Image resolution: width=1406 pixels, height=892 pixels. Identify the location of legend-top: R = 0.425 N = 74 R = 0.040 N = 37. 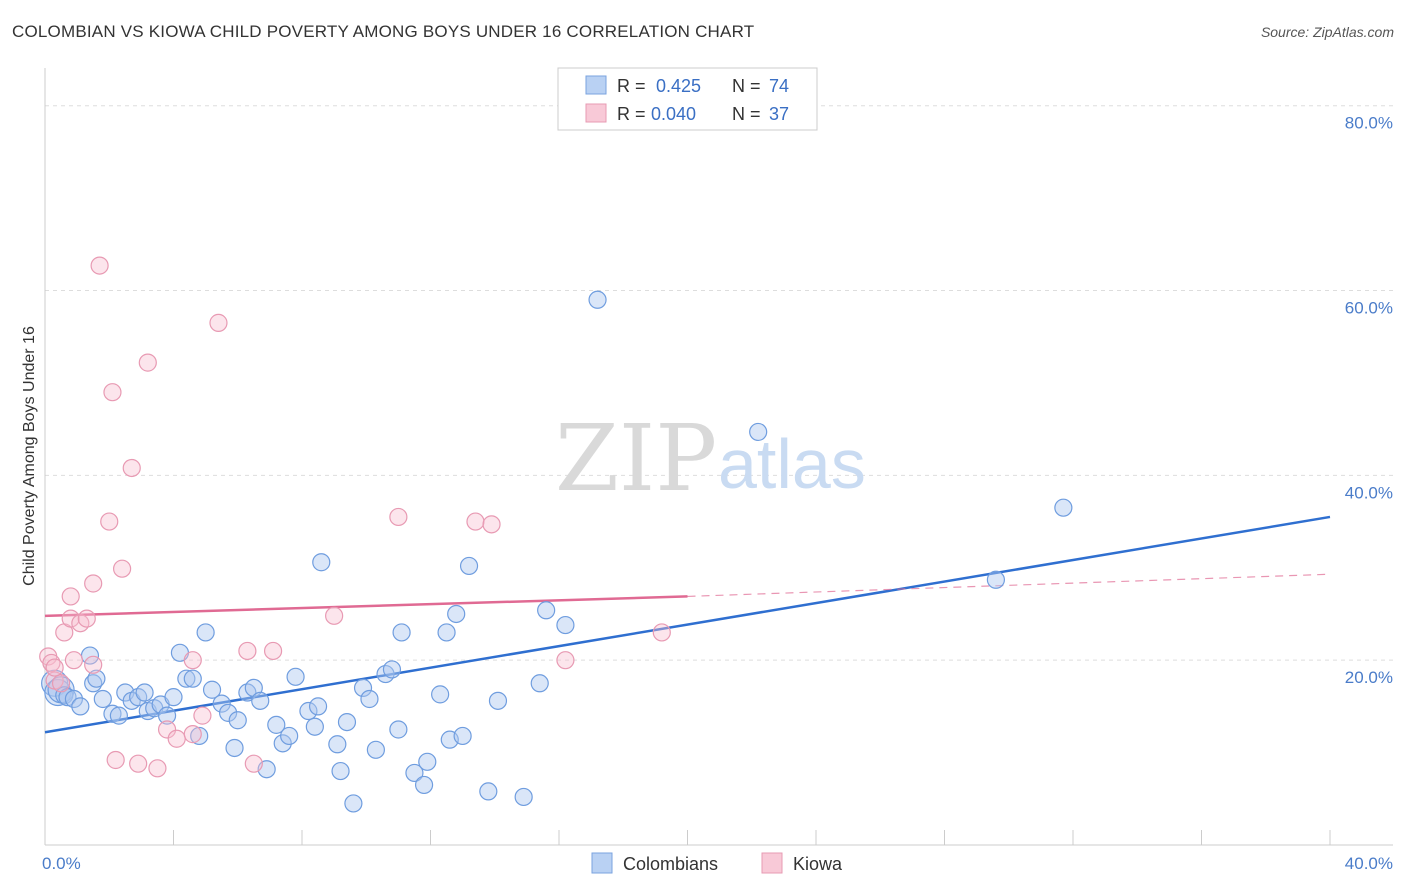
(687, 99).